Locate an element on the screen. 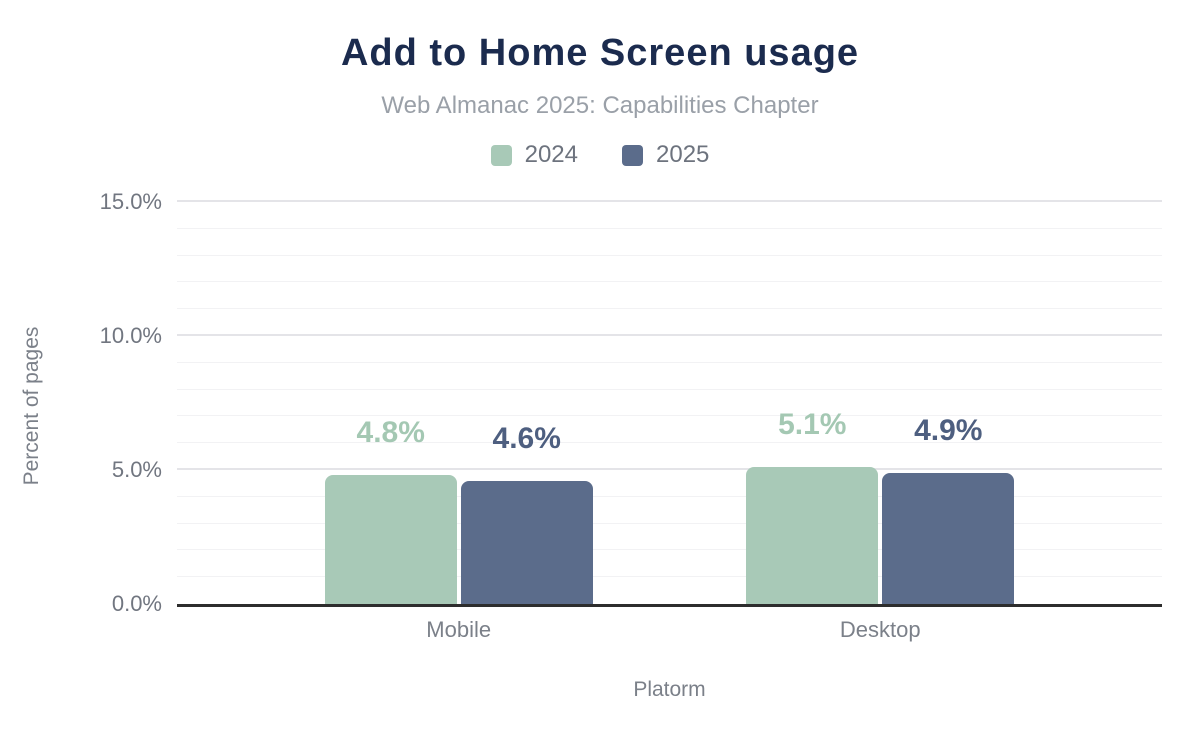 This screenshot has width=1200, height=742. bar-mobile-2025: 4.6% is located at coordinates (526, 513).